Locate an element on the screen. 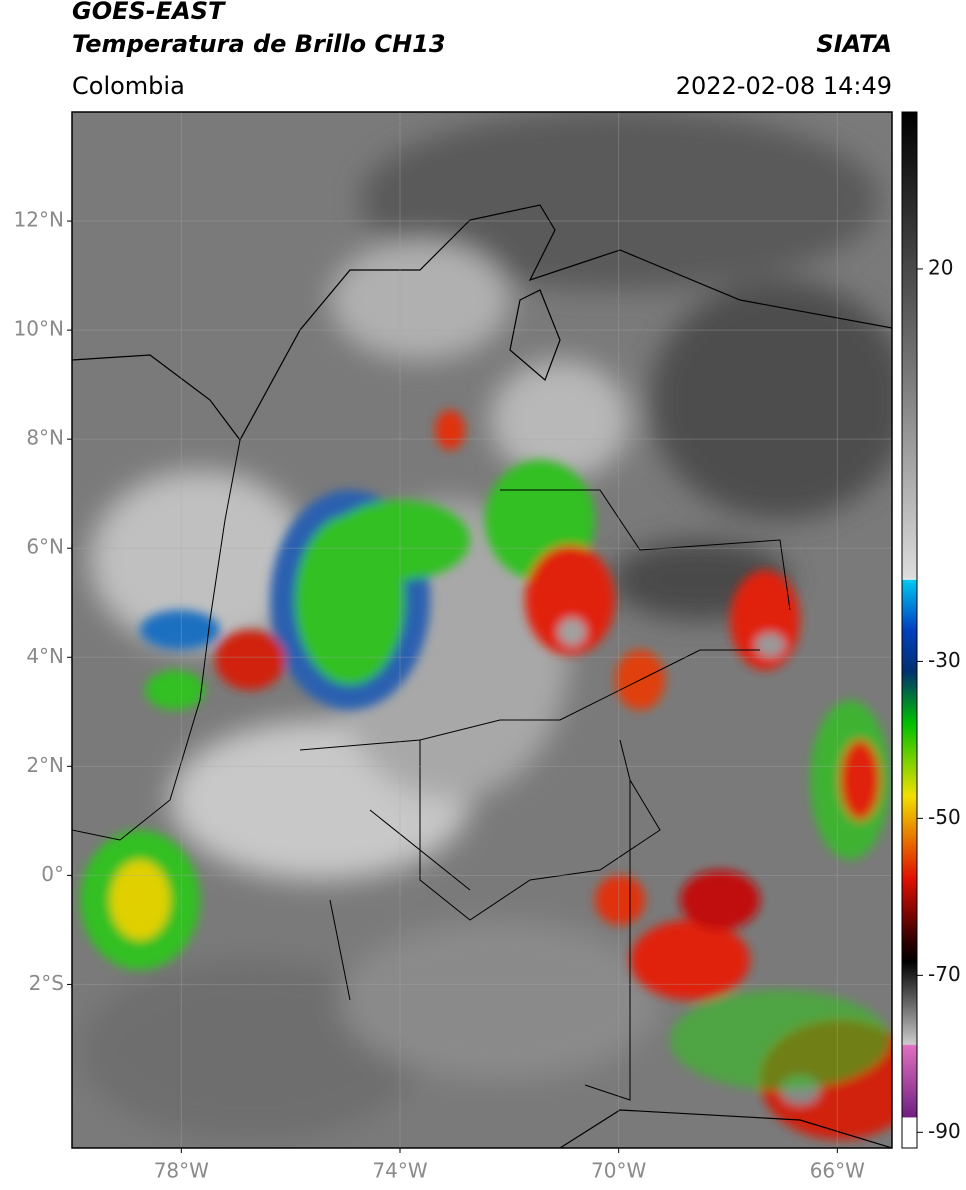  y-tick-label: 0° is located at coordinates (52, 874).